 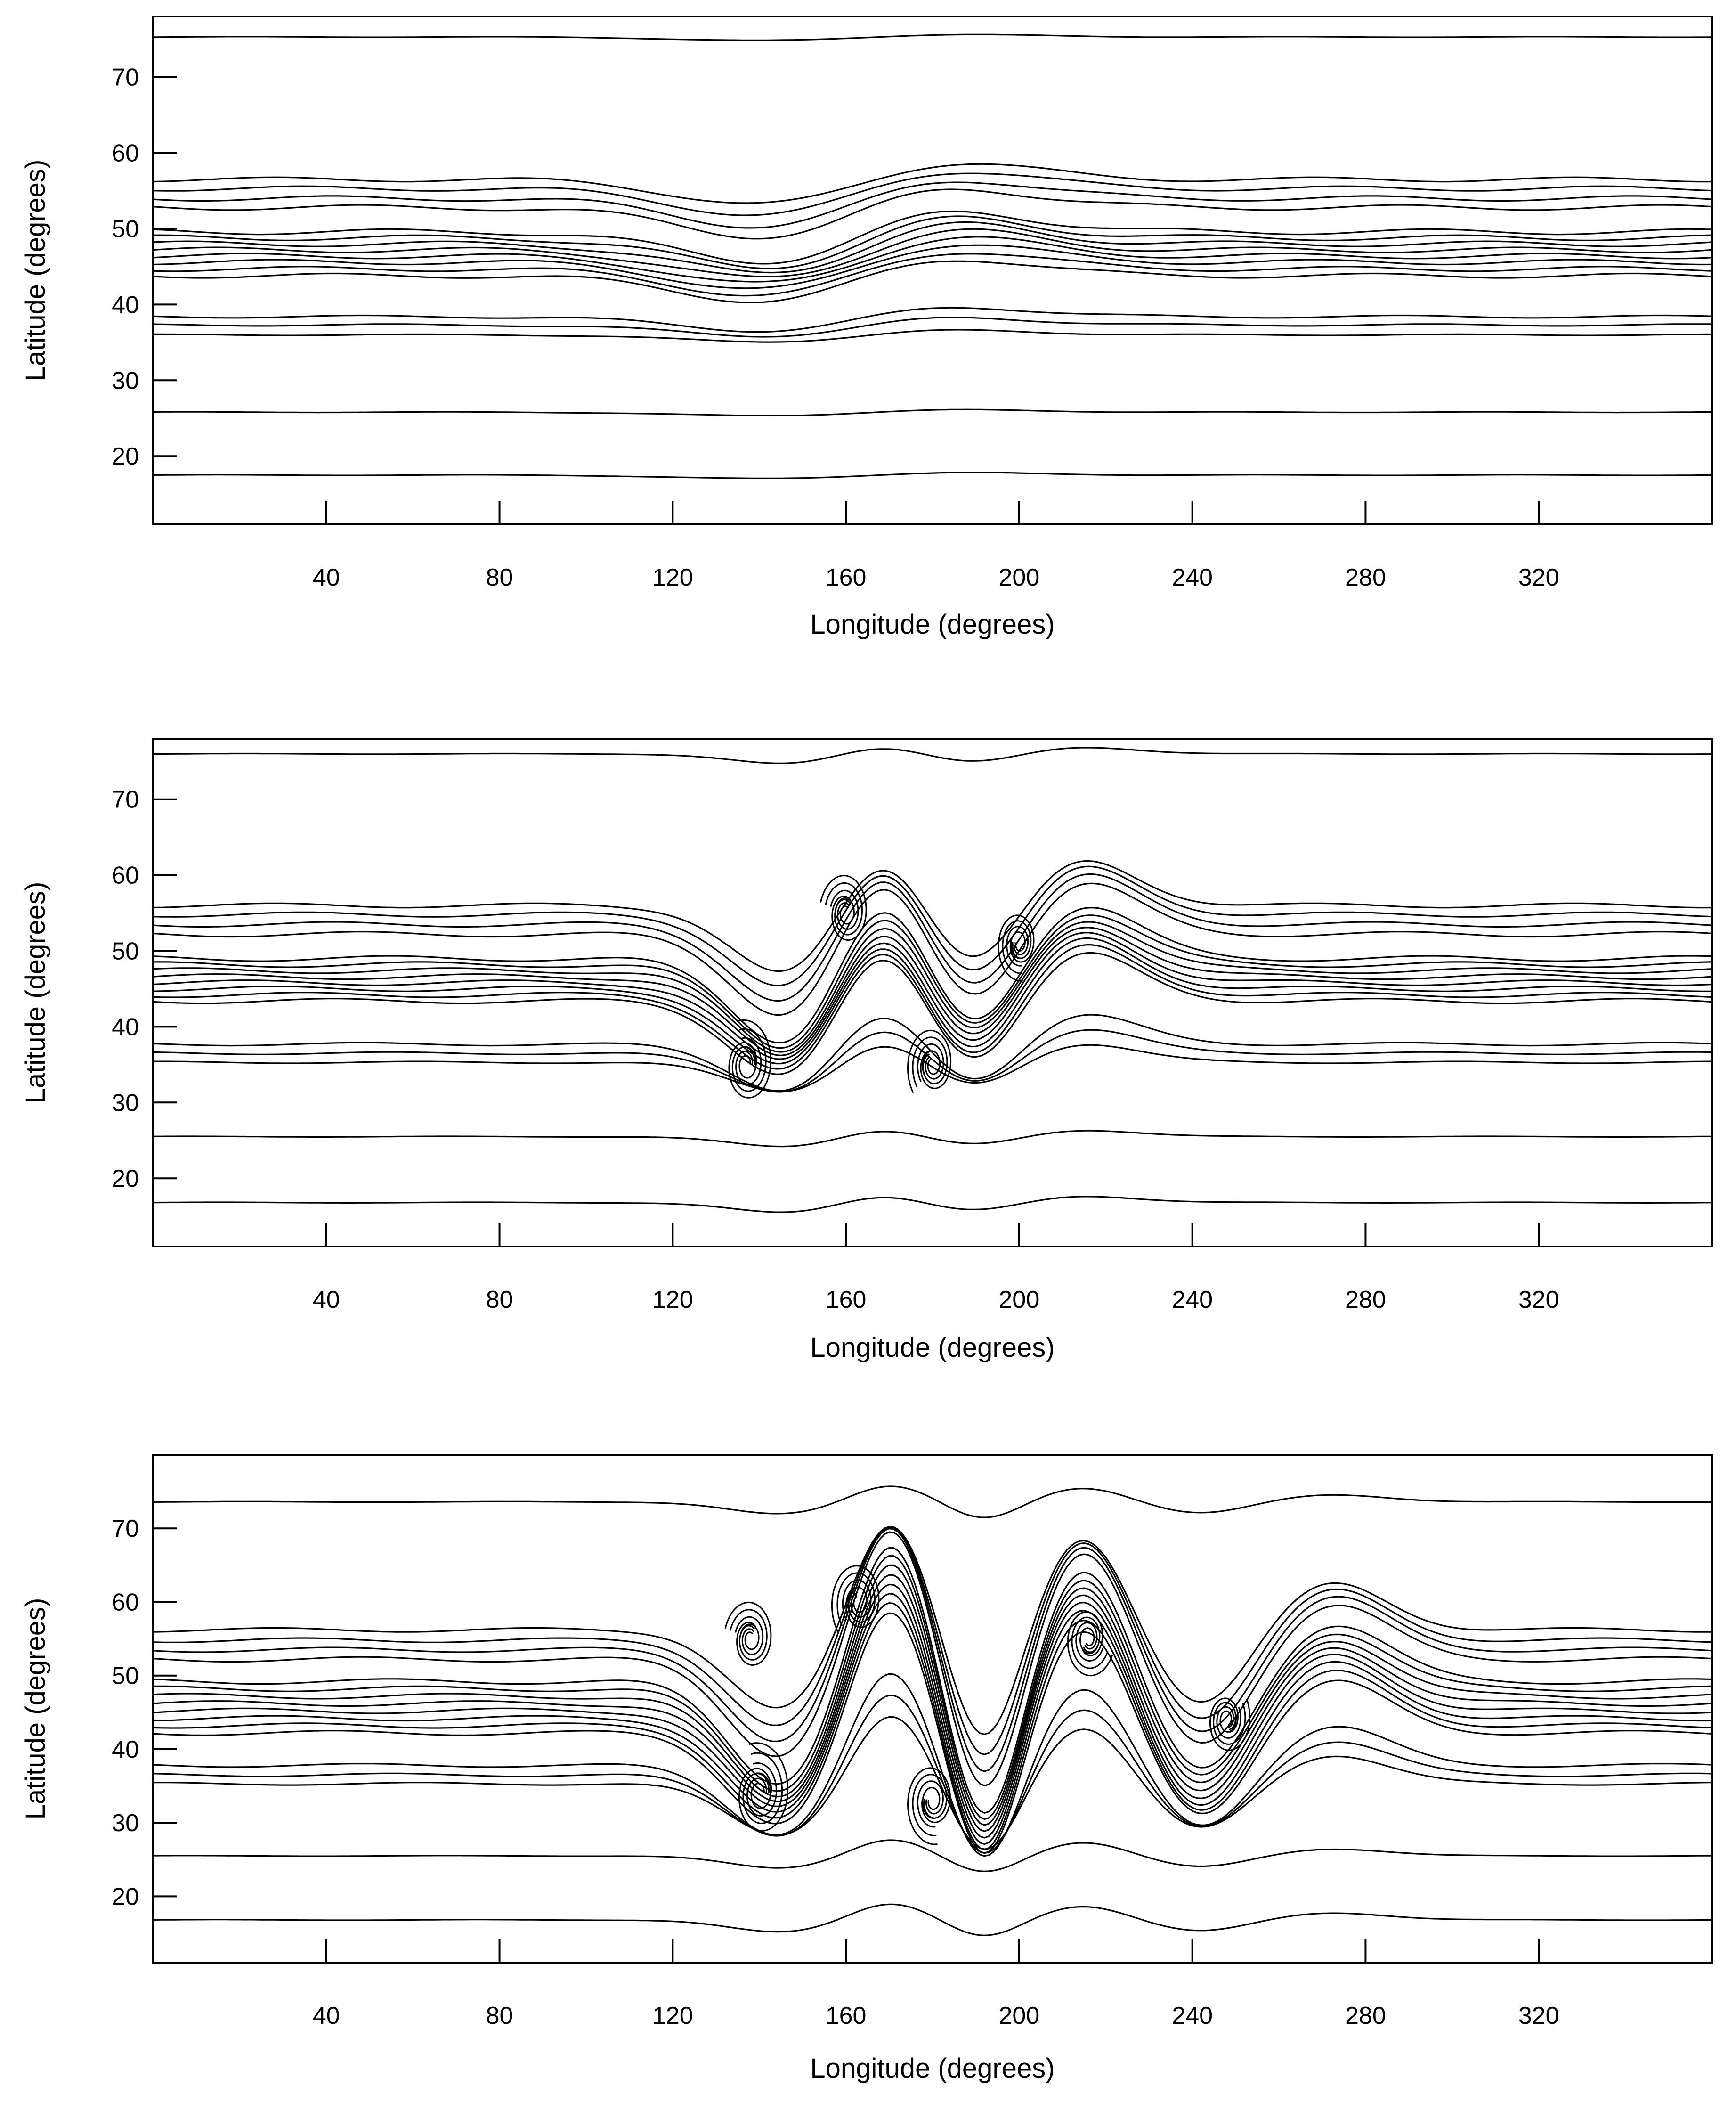 I want to click on panel-bottom-ylabel: Latitude (degrees), so click(x=35, y=1709).